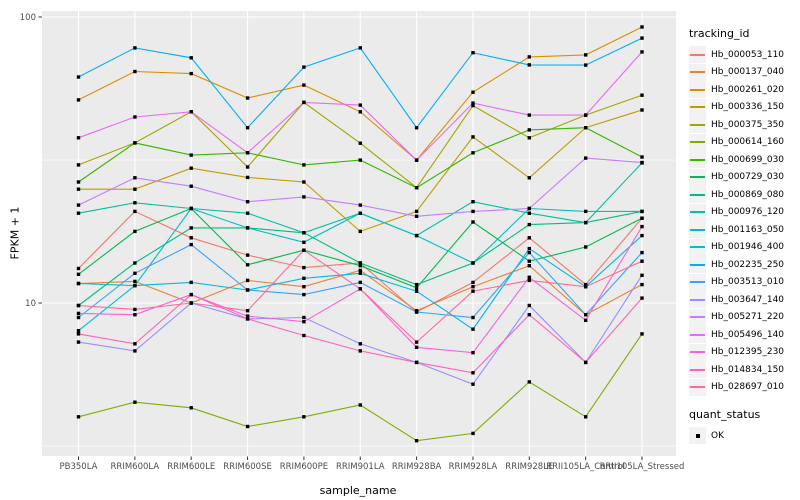 The height and width of the screenshot is (500, 800). Describe the element at coordinates (79, 467) in the screenshot. I see `x-tick-label: PB350LA` at that location.